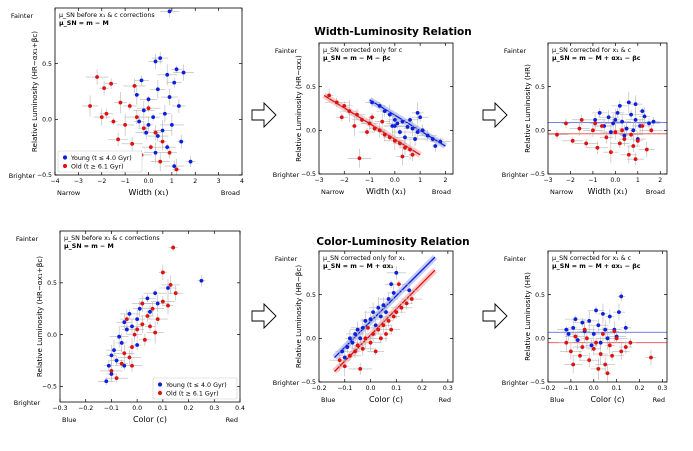 The image size is (693, 451). Describe the element at coordinates (396, 388) in the screenshot. I see `x-tick-label: 0.1` at that location.